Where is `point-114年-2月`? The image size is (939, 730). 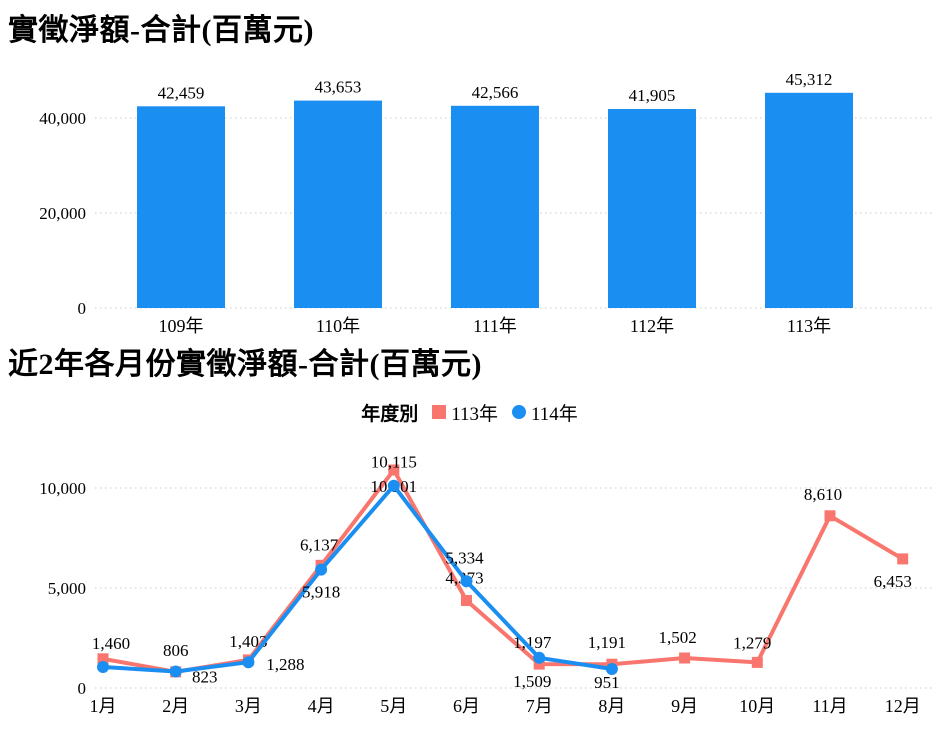
point-114年-2月 is located at coordinates (175, 671).